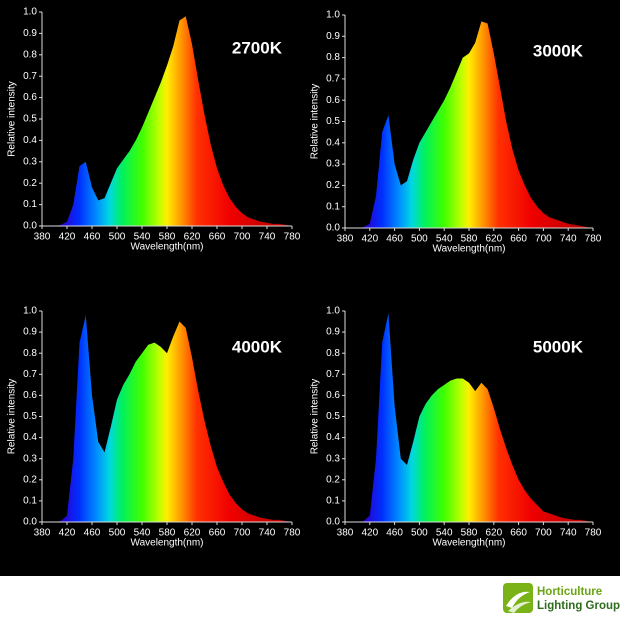  I want to click on logo-text: Lighting Group, so click(578, 606).